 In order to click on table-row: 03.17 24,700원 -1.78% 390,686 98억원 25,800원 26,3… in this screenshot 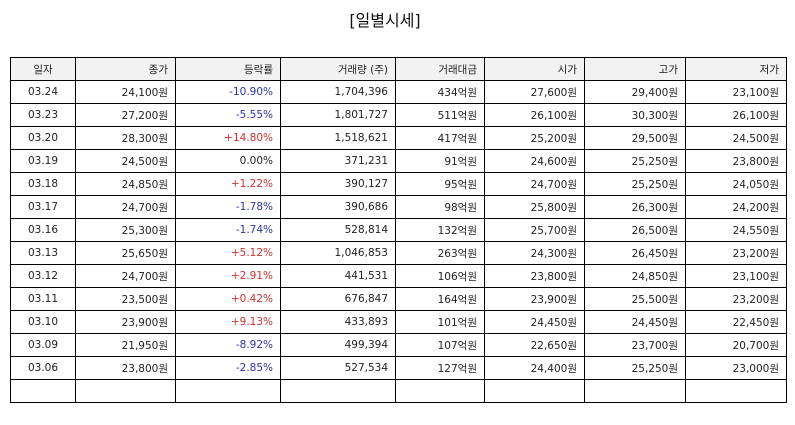, I will do `click(398, 207)`.